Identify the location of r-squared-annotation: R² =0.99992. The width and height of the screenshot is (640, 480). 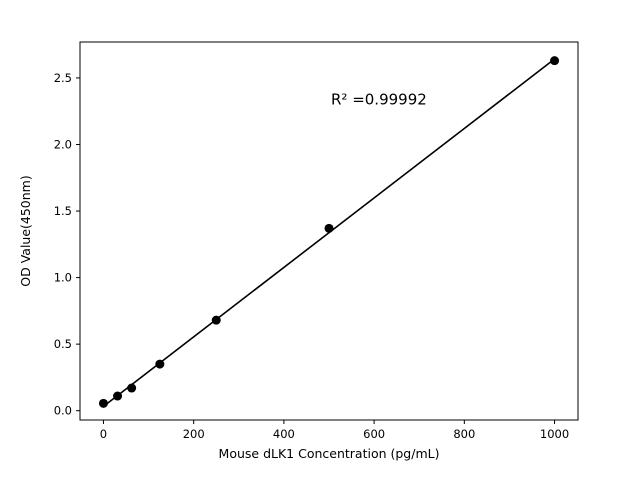
(379, 99).